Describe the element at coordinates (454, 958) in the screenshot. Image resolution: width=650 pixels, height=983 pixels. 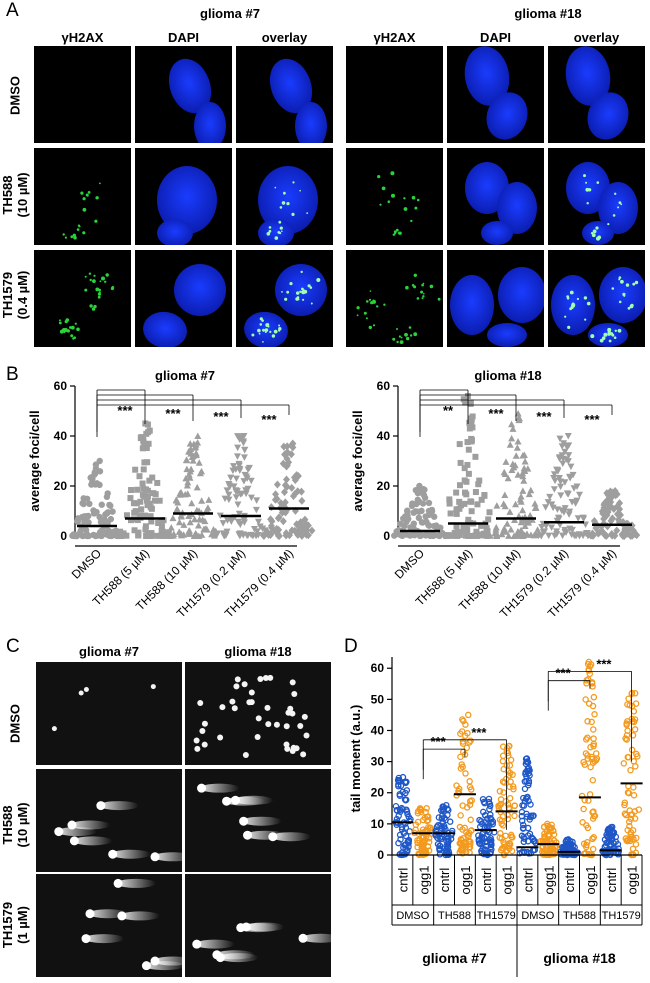
I see `group-label: glioma #7` at that location.